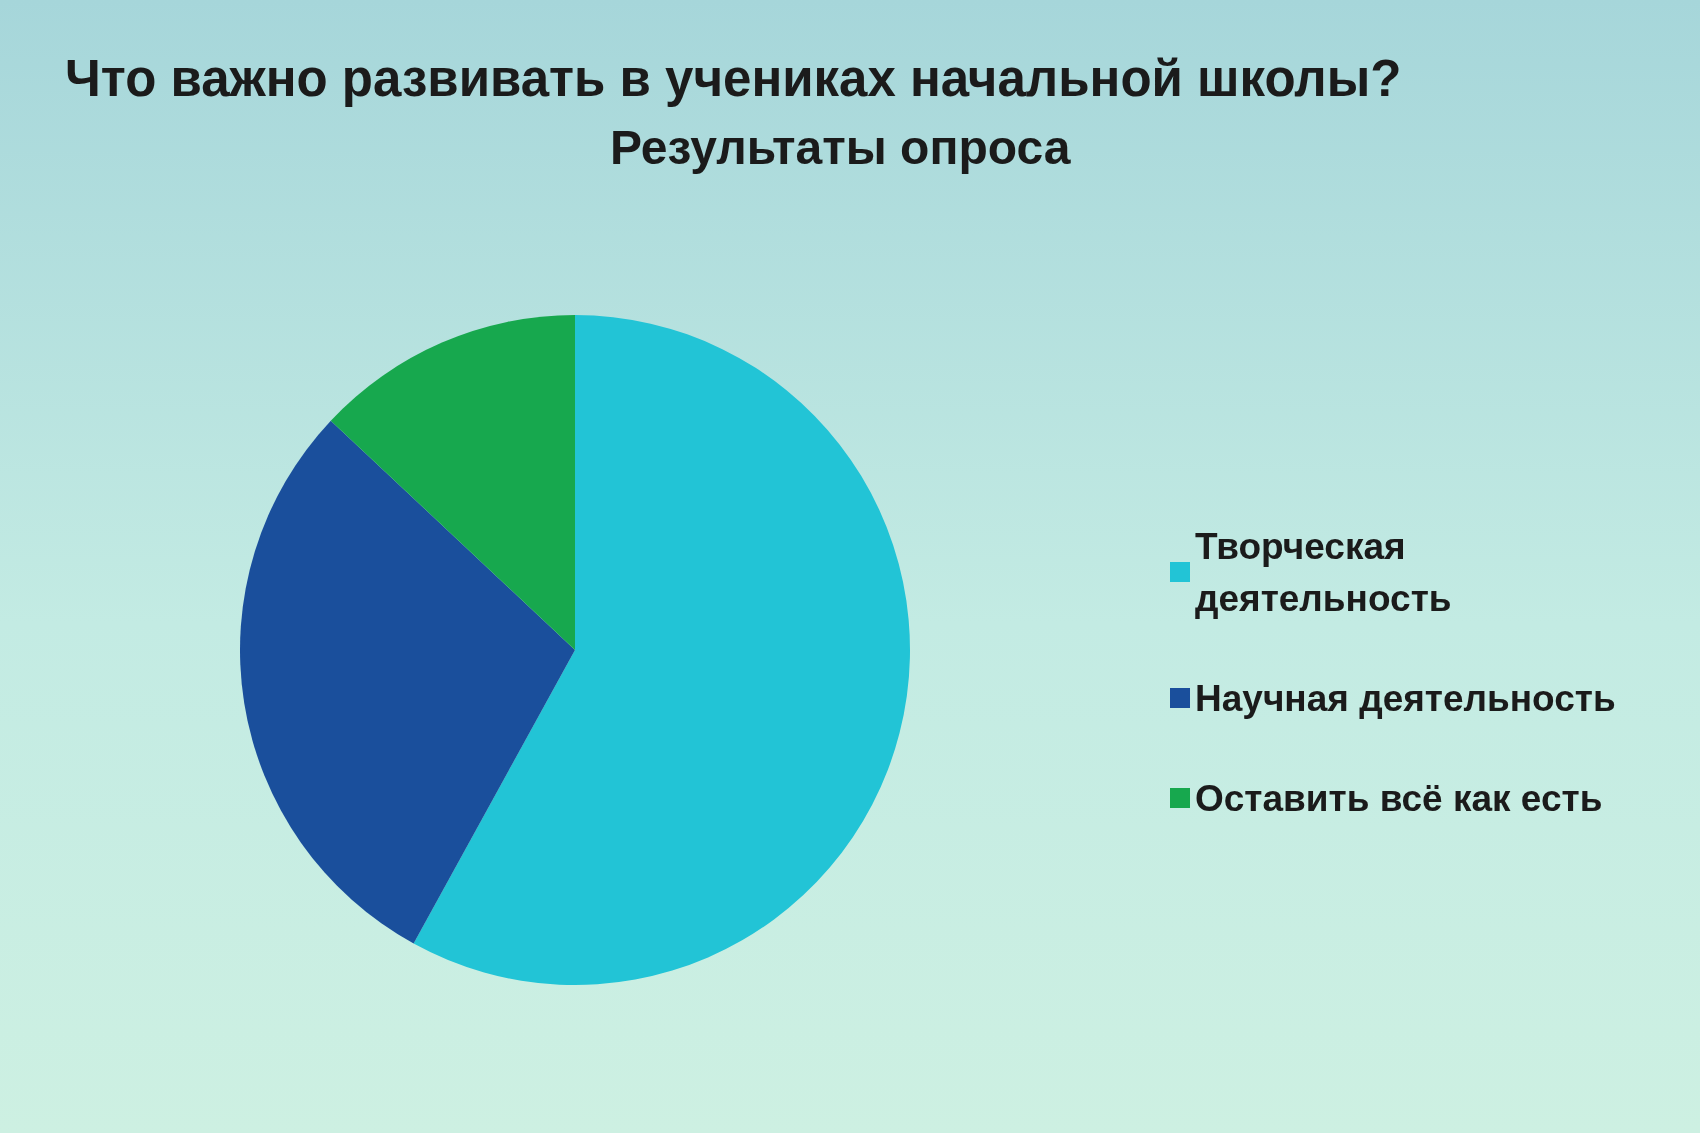 The image size is (1700, 1133). I want to click on legend-label: Научная деятельность, so click(1405, 698).